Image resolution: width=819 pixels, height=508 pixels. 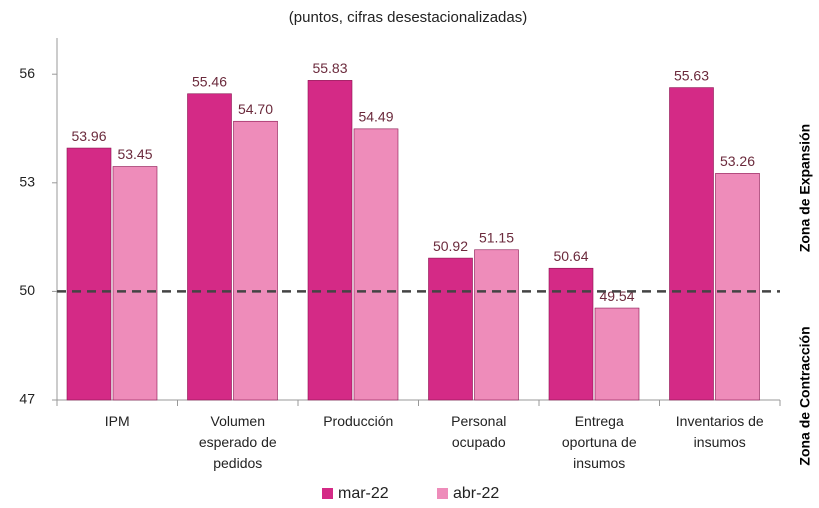 I want to click on annotation: Zona de Contracción, so click(x=805, y=395).